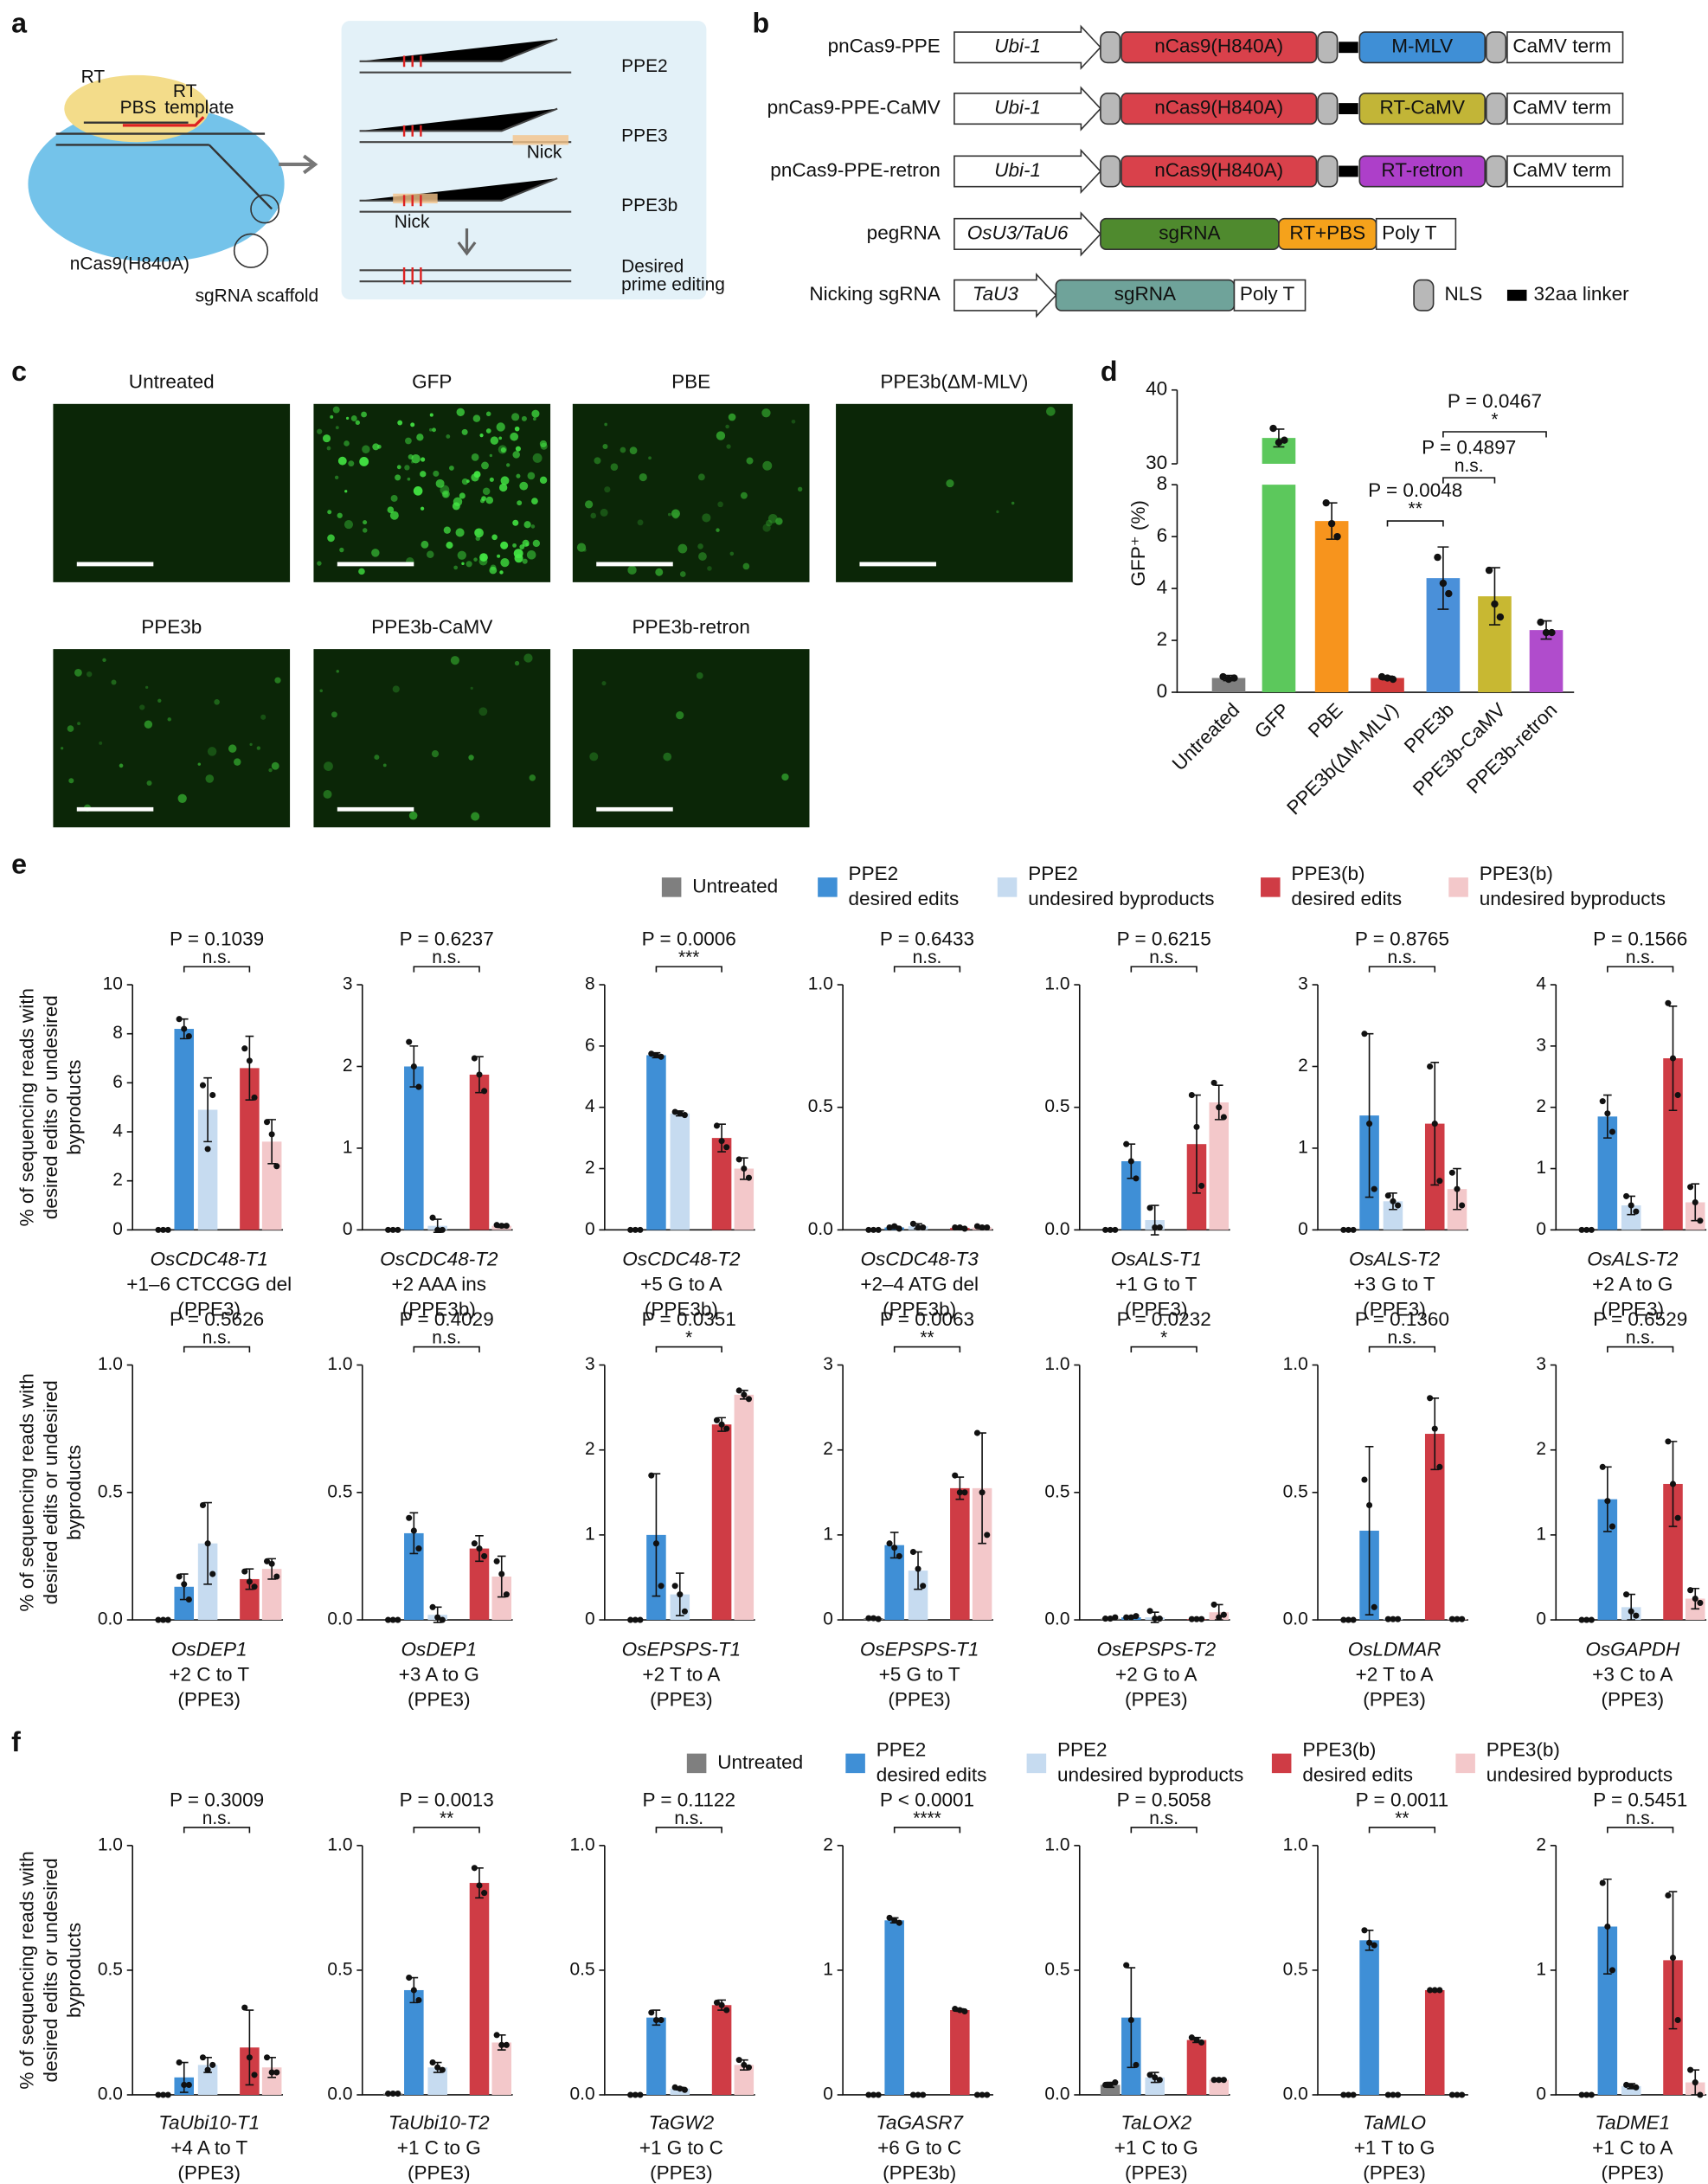  What do you see at coordinates (689, 957) in the screenshot?
I see `significance: ***` at bounding box center [689, 957].